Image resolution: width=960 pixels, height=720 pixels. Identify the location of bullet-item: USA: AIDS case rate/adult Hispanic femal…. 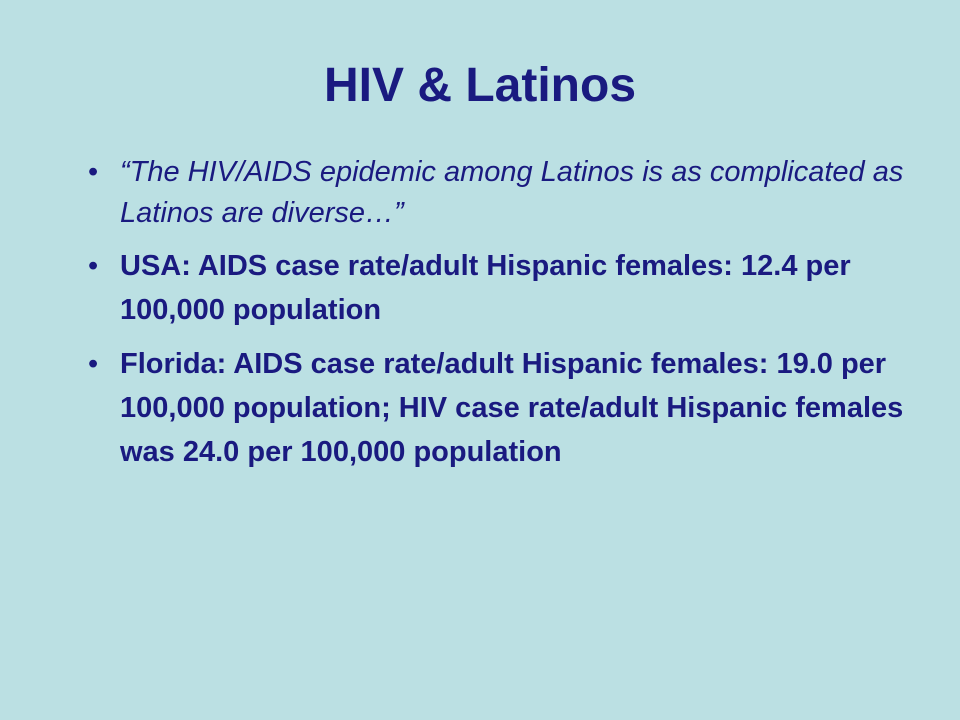
(498, 288).